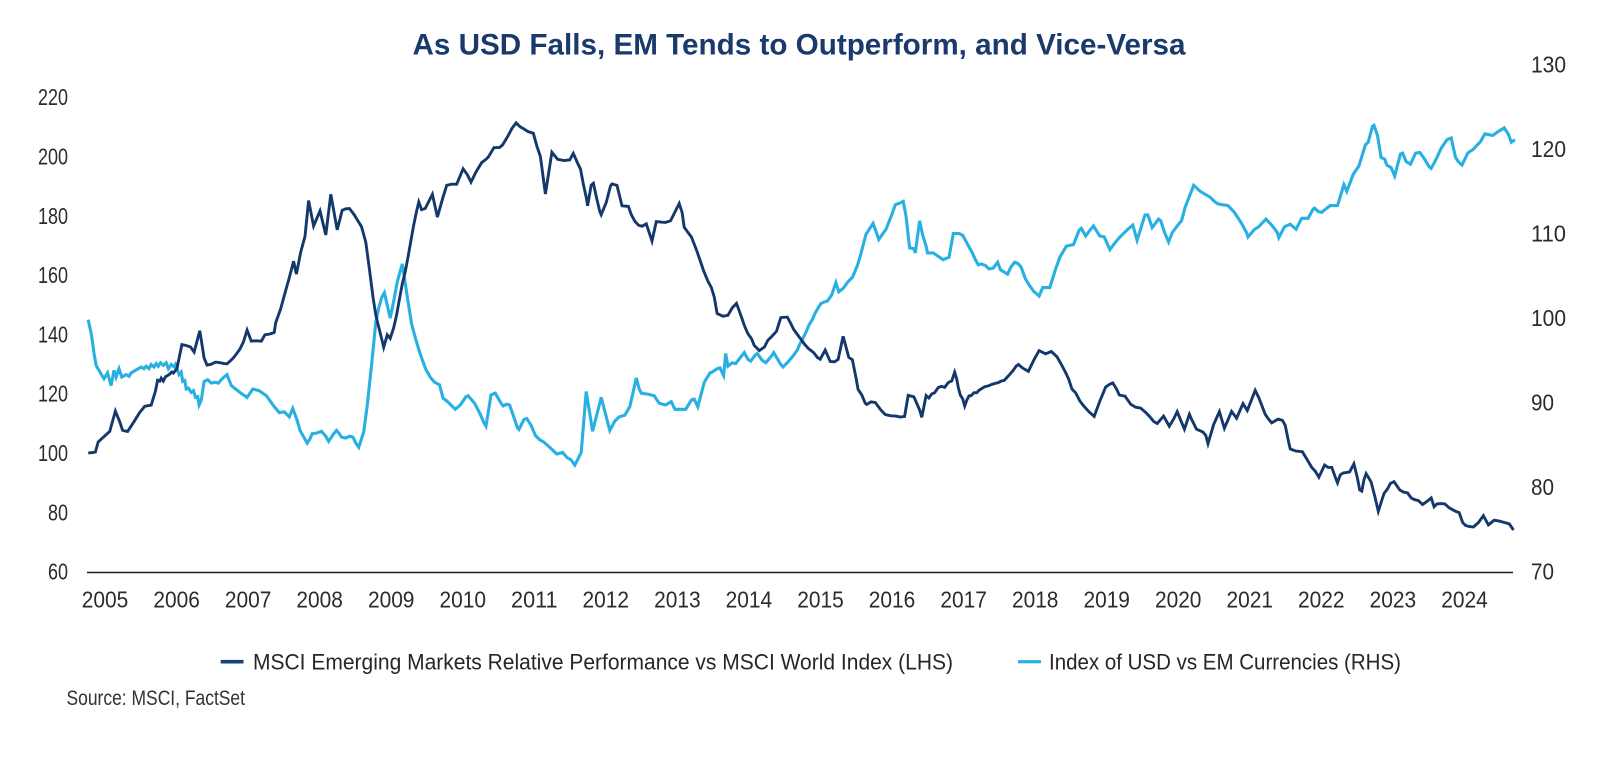  Describe the element at coordinates (1464, 600) in the screenshot. I see `svg-text: 2024` at that location.